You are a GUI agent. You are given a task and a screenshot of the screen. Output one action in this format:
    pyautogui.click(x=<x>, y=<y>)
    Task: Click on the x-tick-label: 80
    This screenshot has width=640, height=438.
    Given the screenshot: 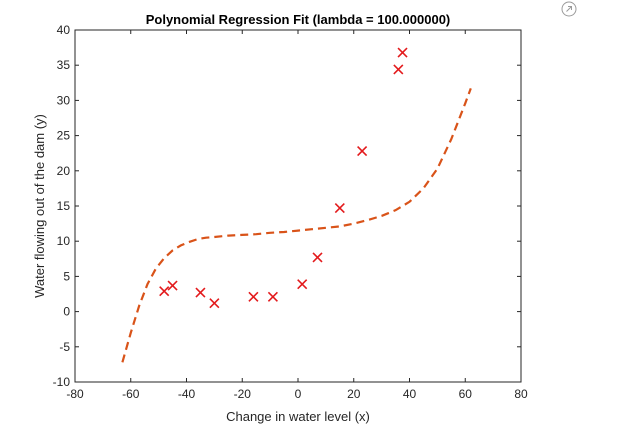 What is the action you would take?
    pyautogui.click(x=521, y=394)
    